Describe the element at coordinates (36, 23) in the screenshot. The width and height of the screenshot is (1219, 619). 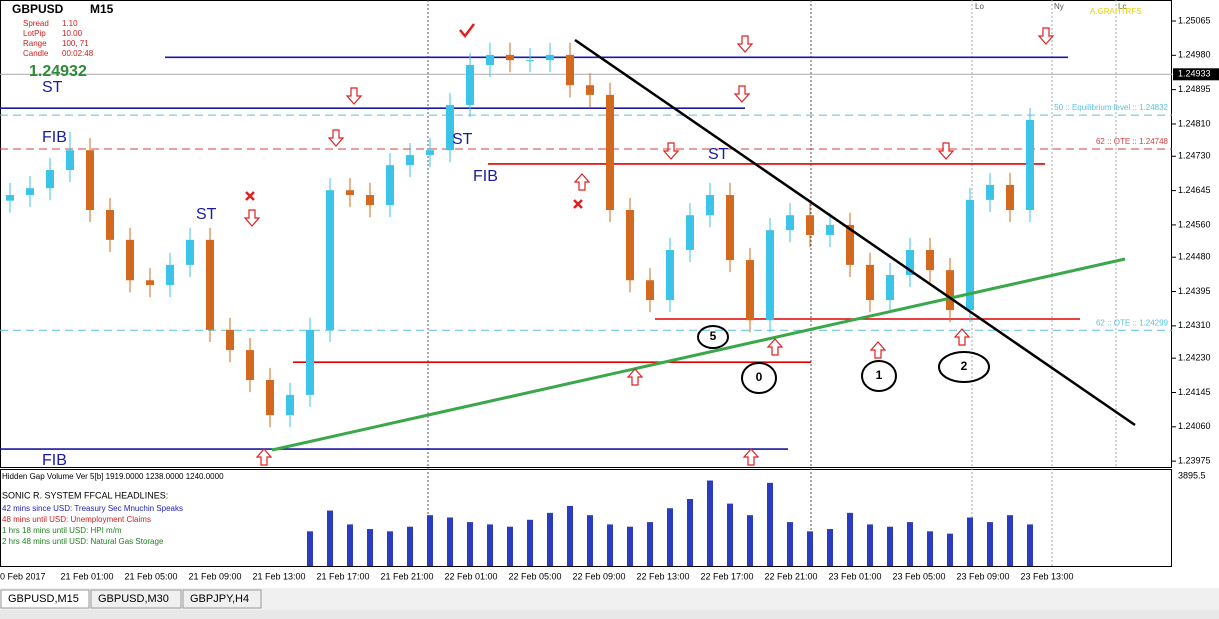
I see `info-label: Spread` at that location.